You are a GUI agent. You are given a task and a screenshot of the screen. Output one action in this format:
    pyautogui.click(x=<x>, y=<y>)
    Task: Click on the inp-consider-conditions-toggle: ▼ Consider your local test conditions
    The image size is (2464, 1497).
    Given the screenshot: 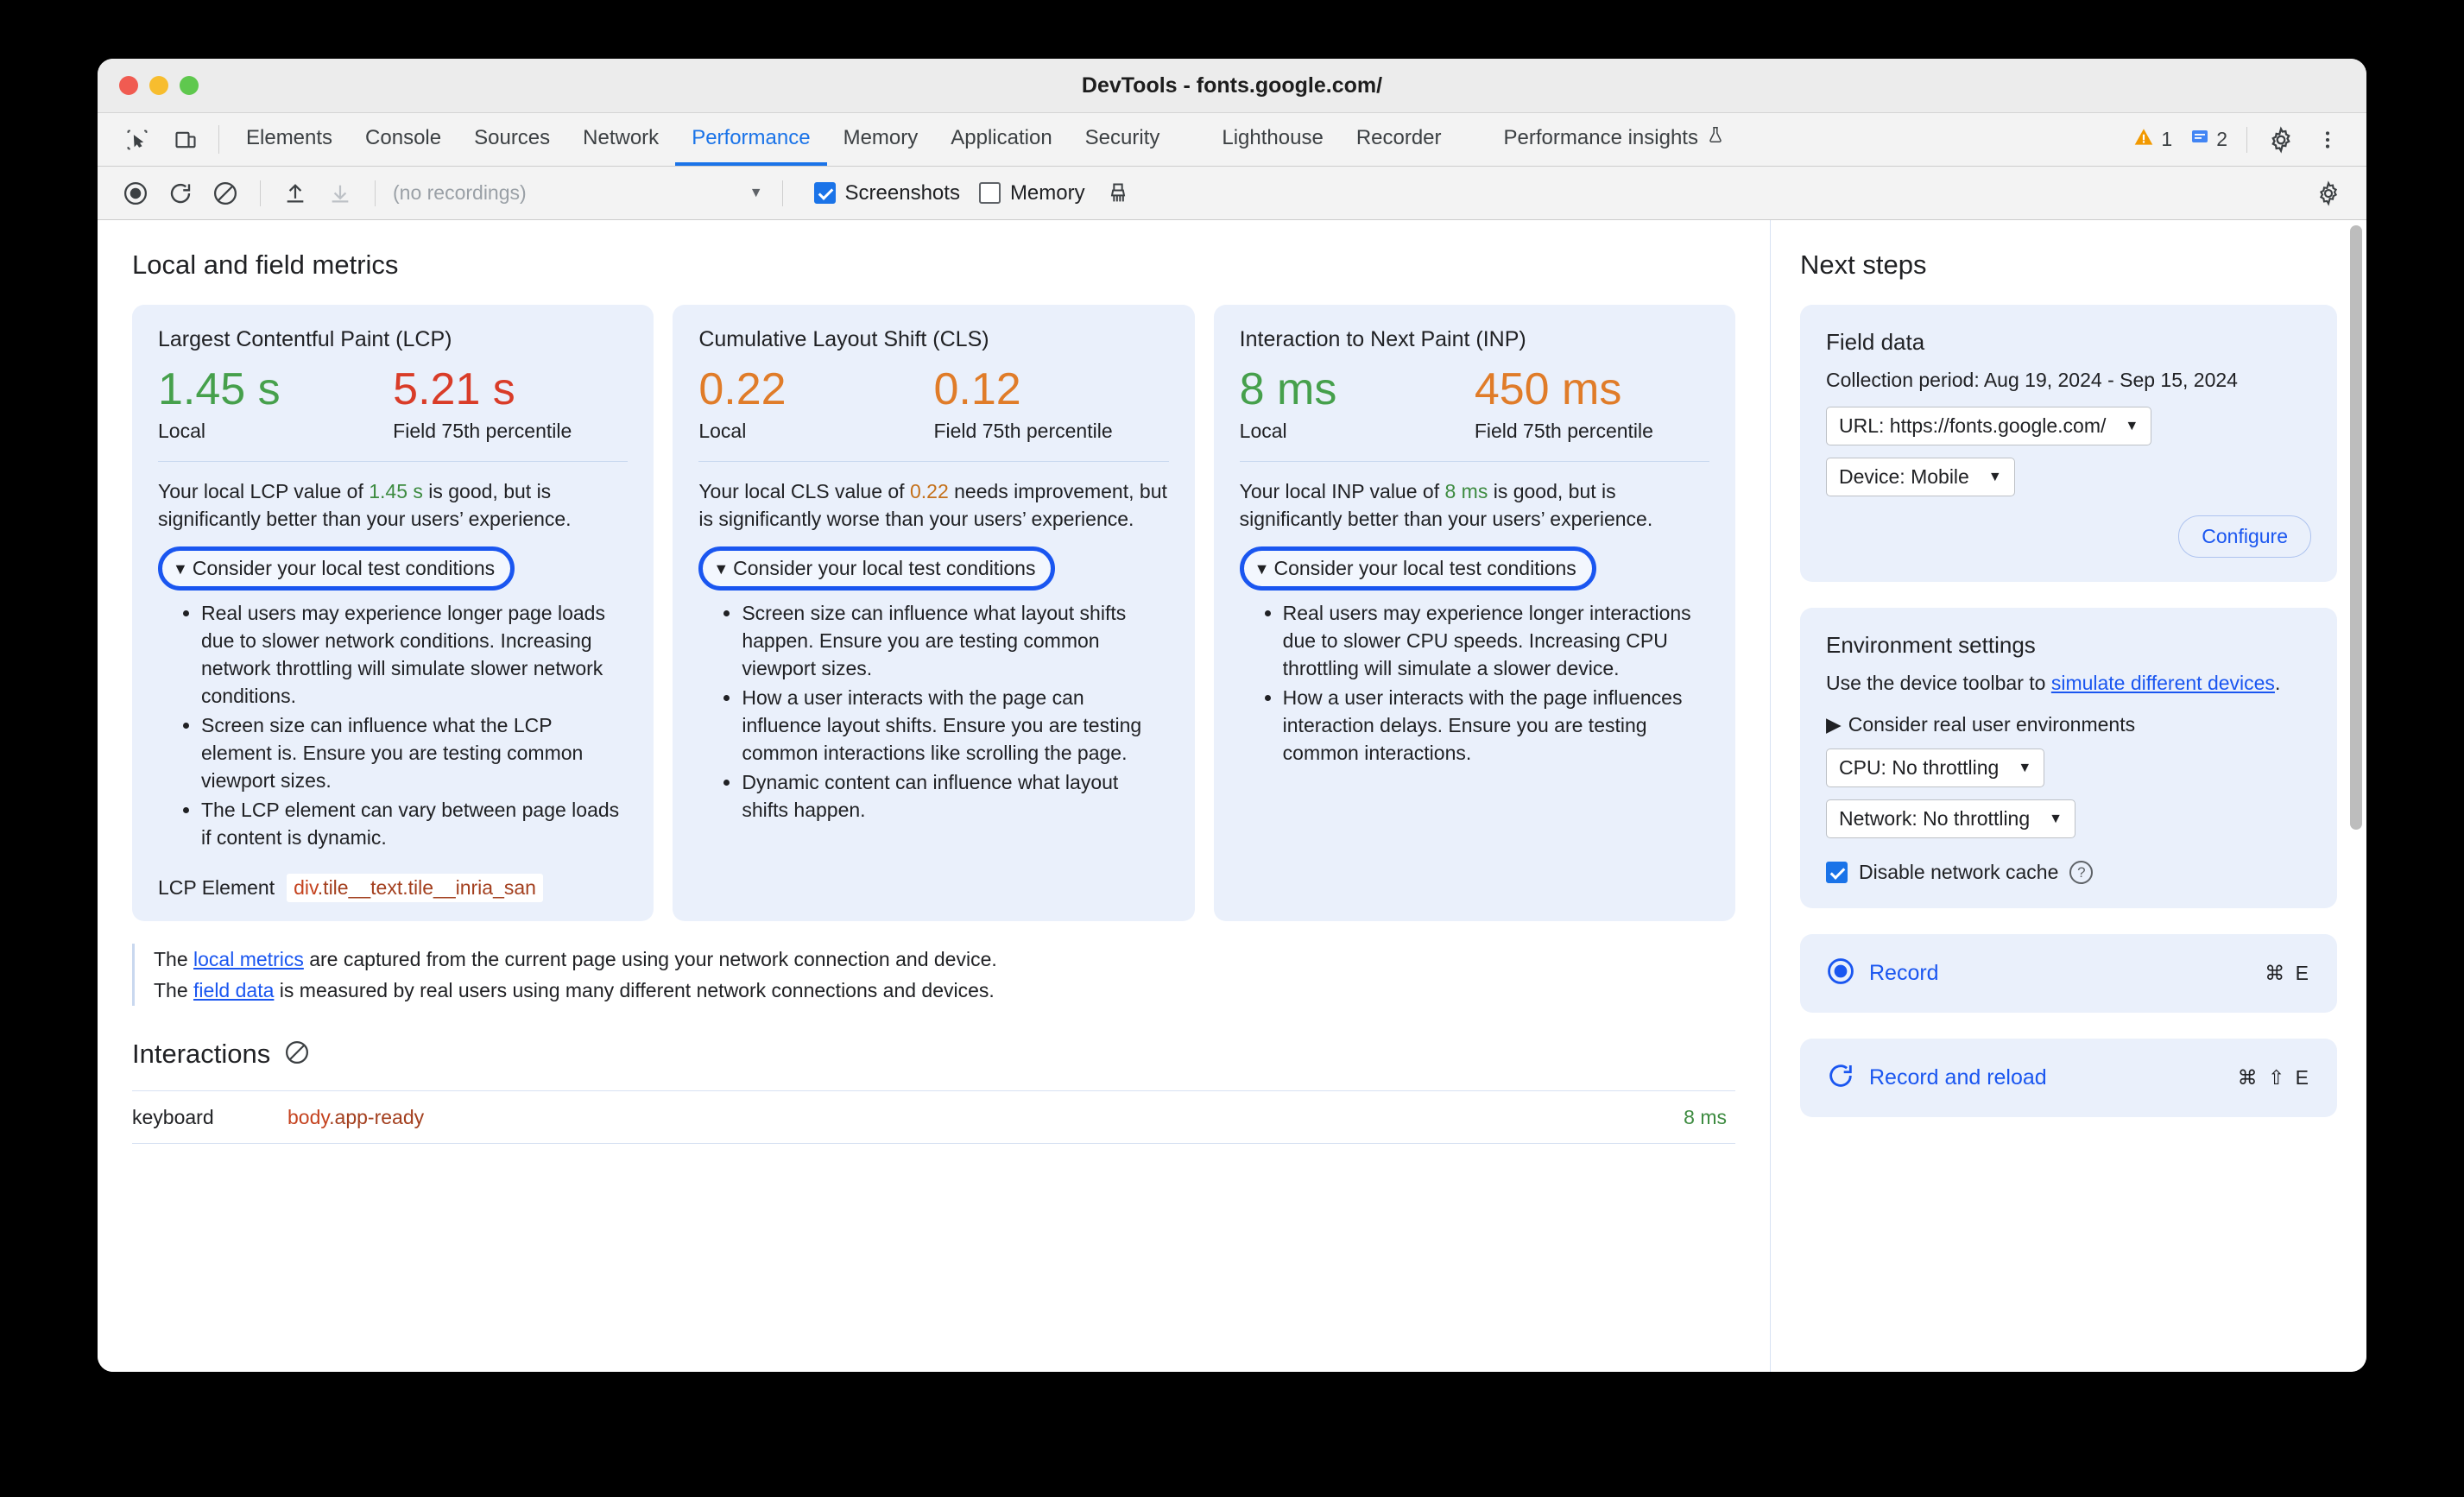 What is the action you would take?
    pyautogui.click(x=1417, y=569)
    